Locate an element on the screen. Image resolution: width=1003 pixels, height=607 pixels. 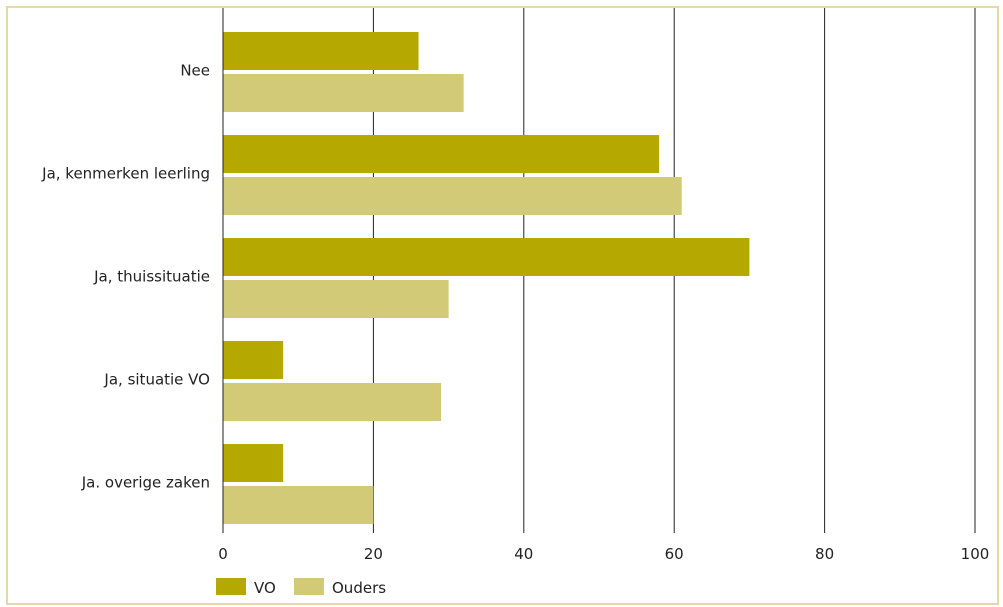
legend-swatch-vo is located at coordinates (231, 586).